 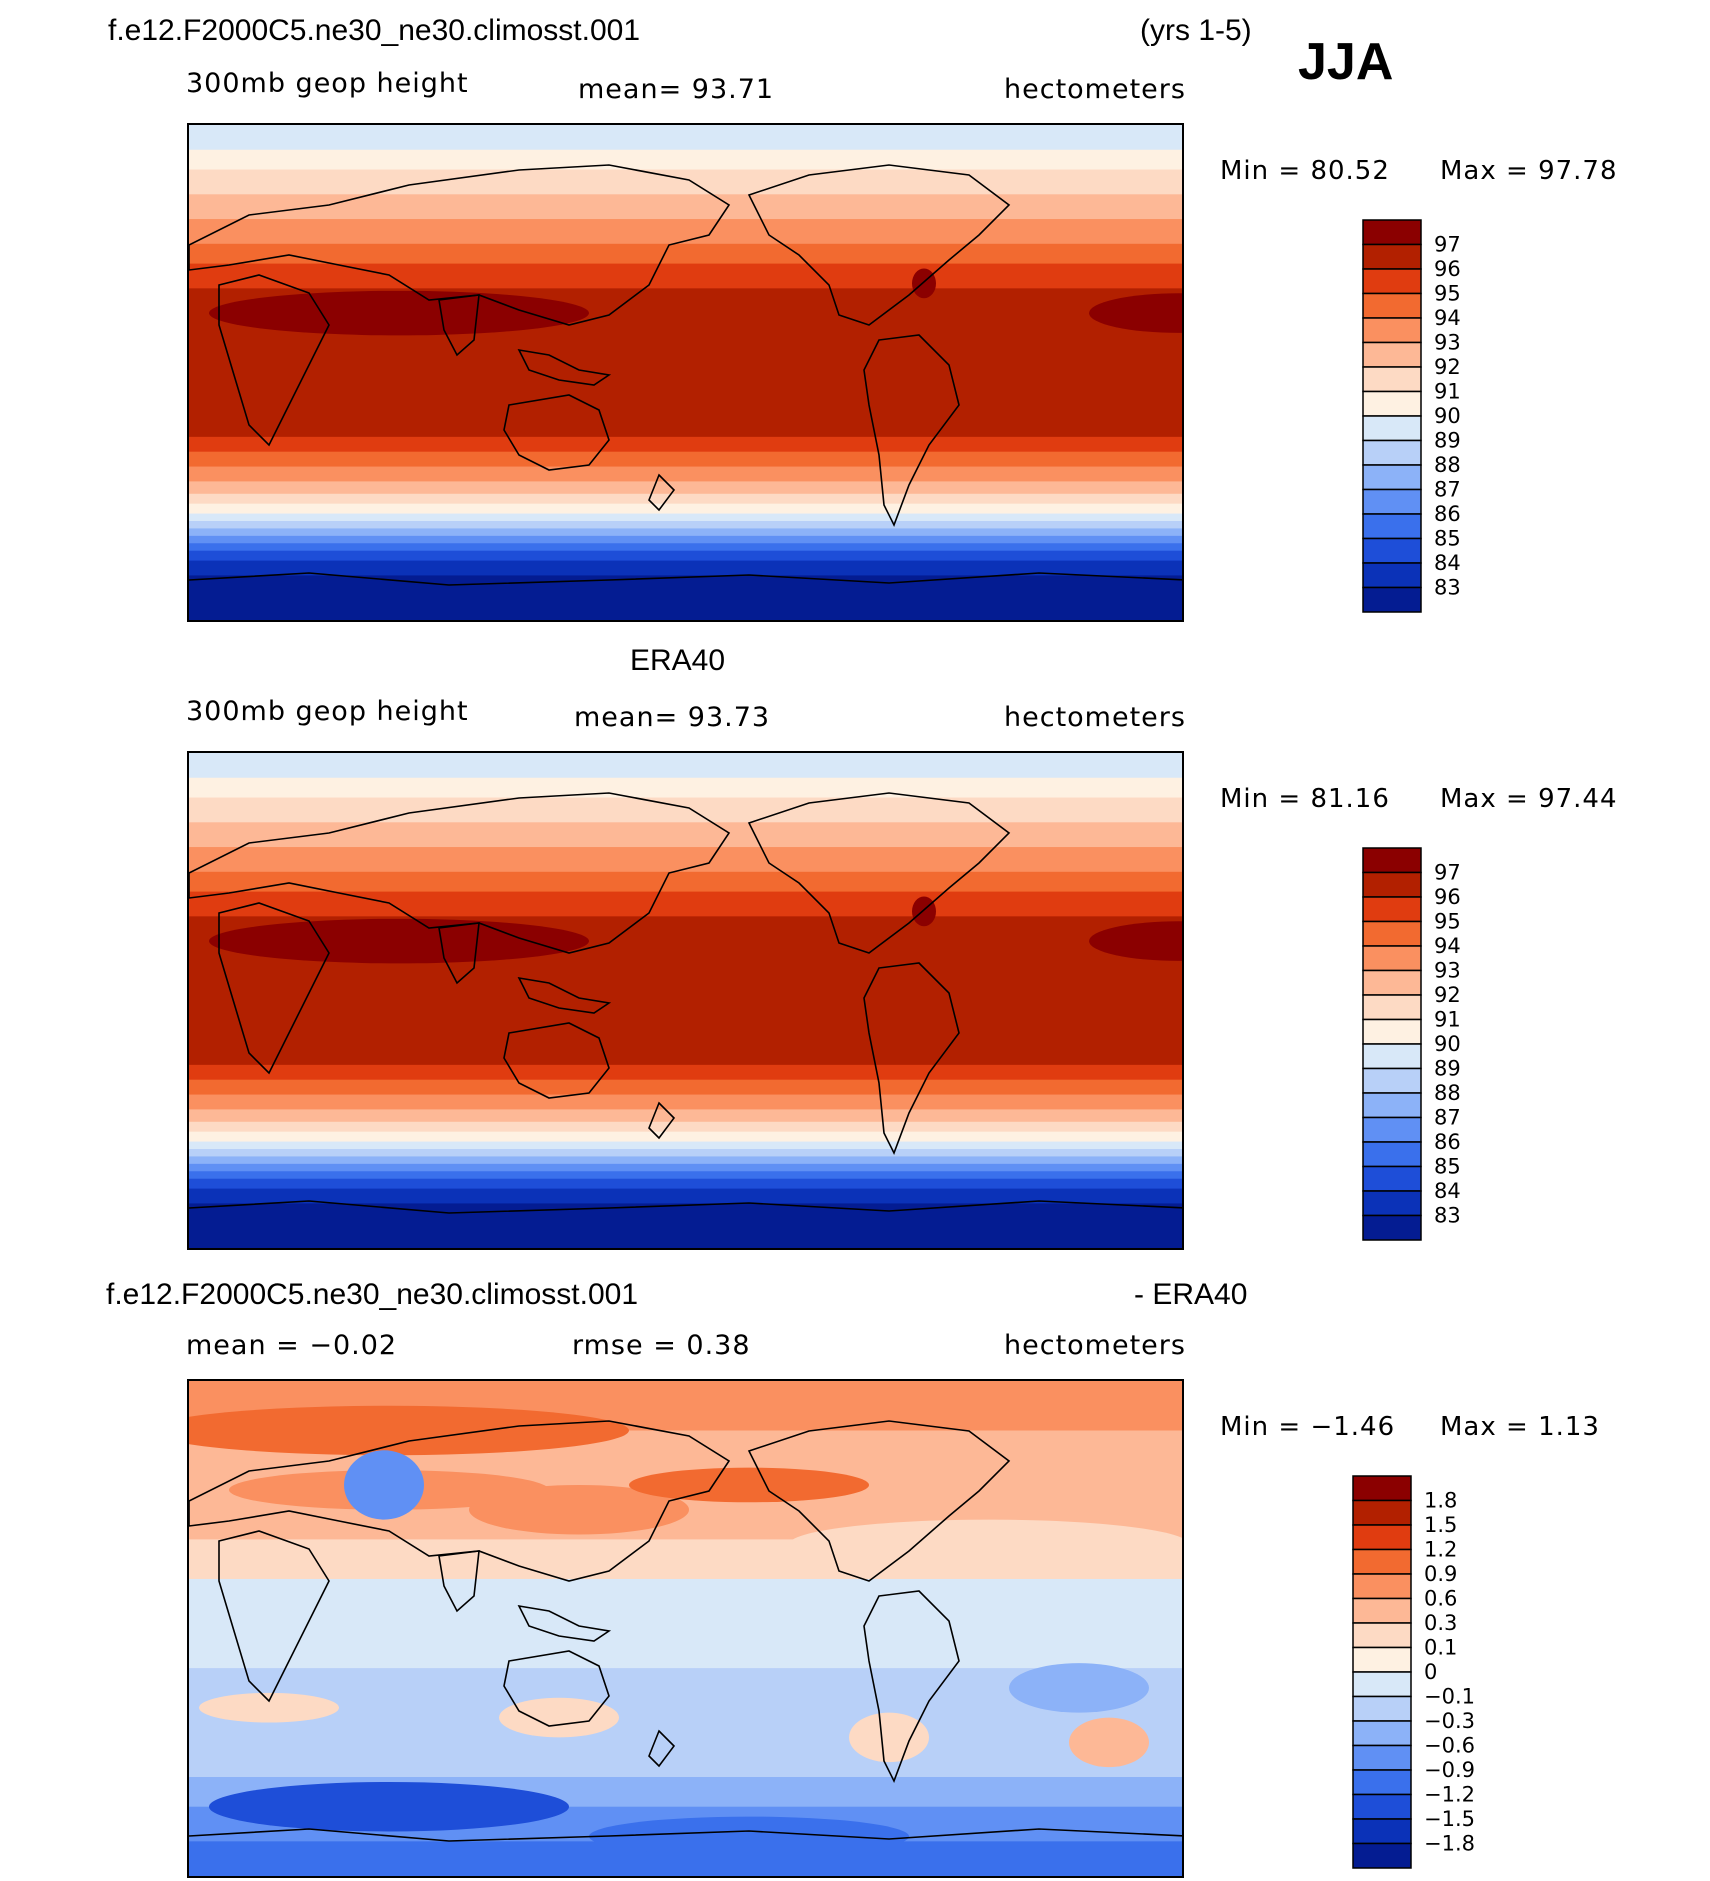 What do you see at coordinates (1426, 417) in the screenshot?
I see `panel1-colorbar: 97 96 95 94 93 92 91 90 89 88 87 86 85 84 83` at bounding box center [1426, 417].